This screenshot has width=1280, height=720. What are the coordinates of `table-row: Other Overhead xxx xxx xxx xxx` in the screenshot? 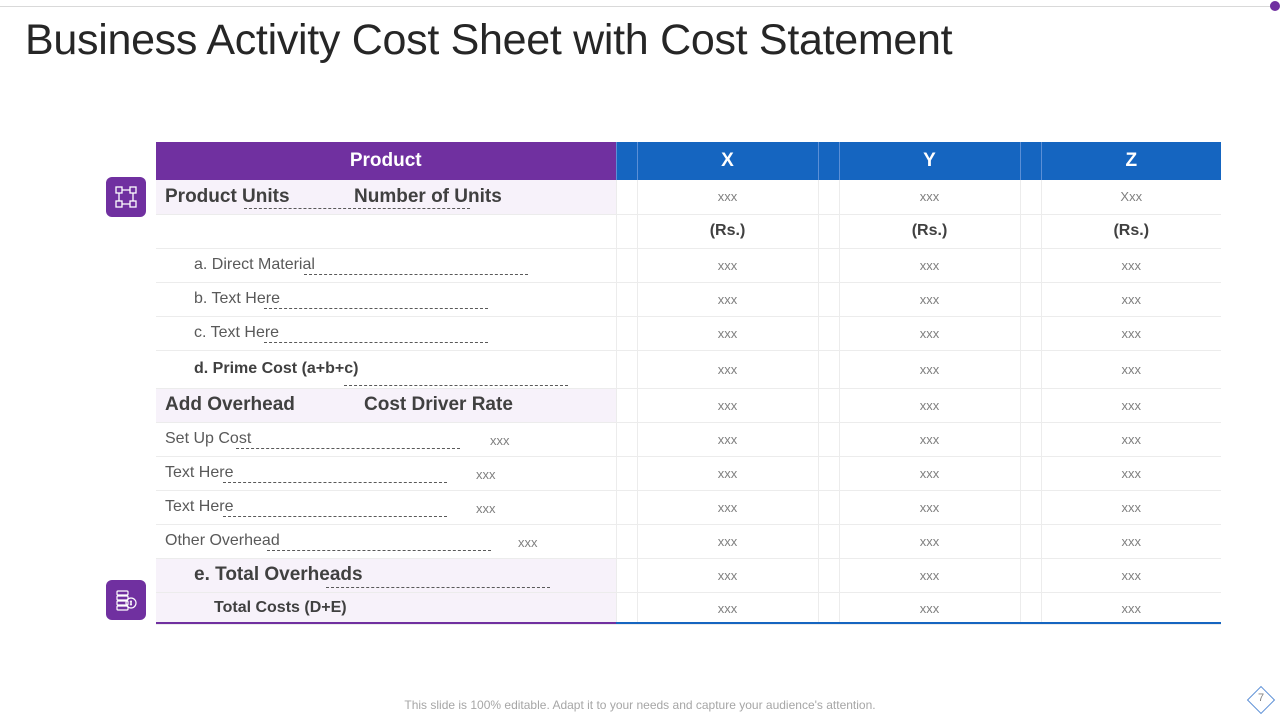 It's located at (688, 541).